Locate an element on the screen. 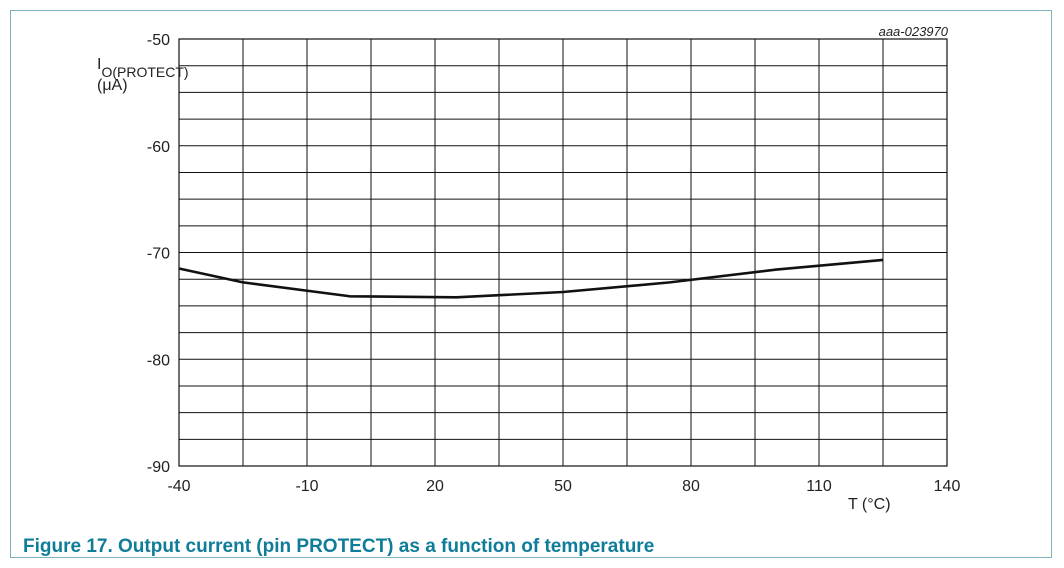 This screenshot has height=568, width=1064. y-axis-label-sub: O(PROTECT) is located at coordinates (144, 72).